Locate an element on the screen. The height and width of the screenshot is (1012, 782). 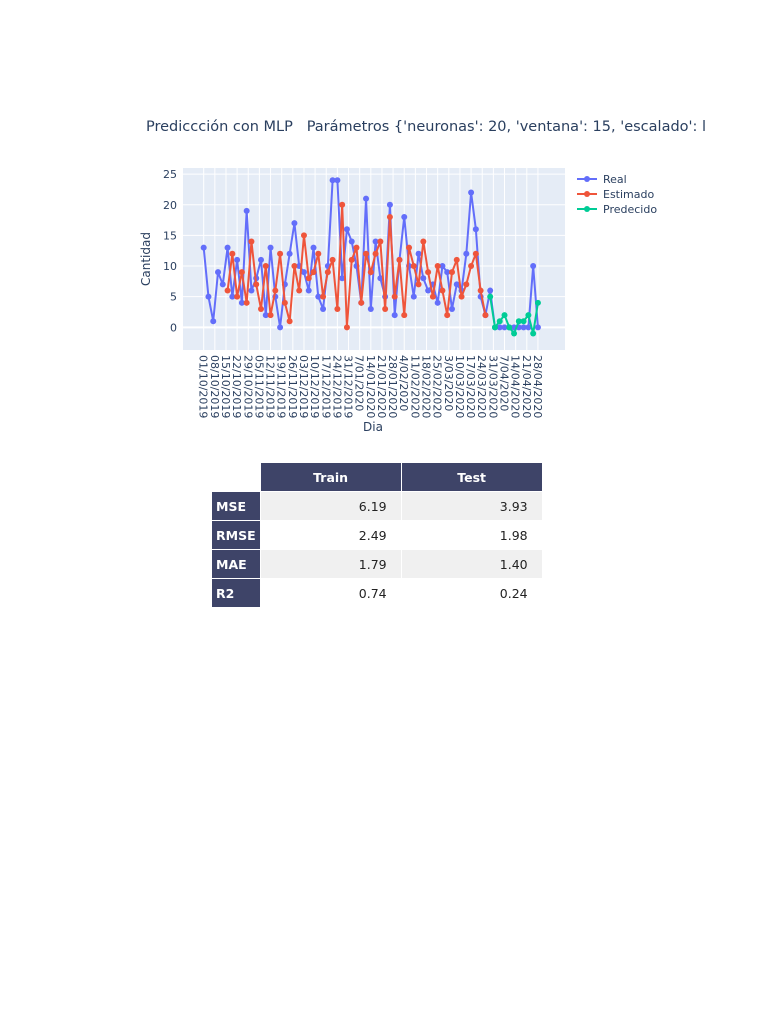
y-tick-label: 15 is located at coordinates (170, 235).